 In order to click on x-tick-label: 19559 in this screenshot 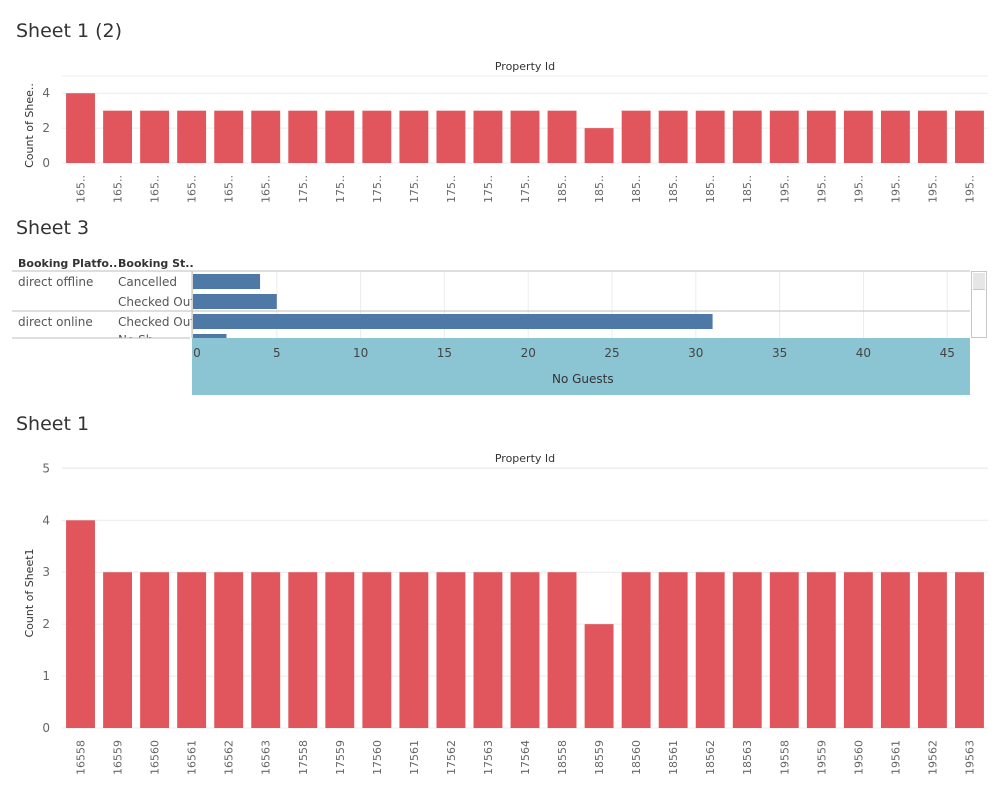, I will do `click(821, 757)`.